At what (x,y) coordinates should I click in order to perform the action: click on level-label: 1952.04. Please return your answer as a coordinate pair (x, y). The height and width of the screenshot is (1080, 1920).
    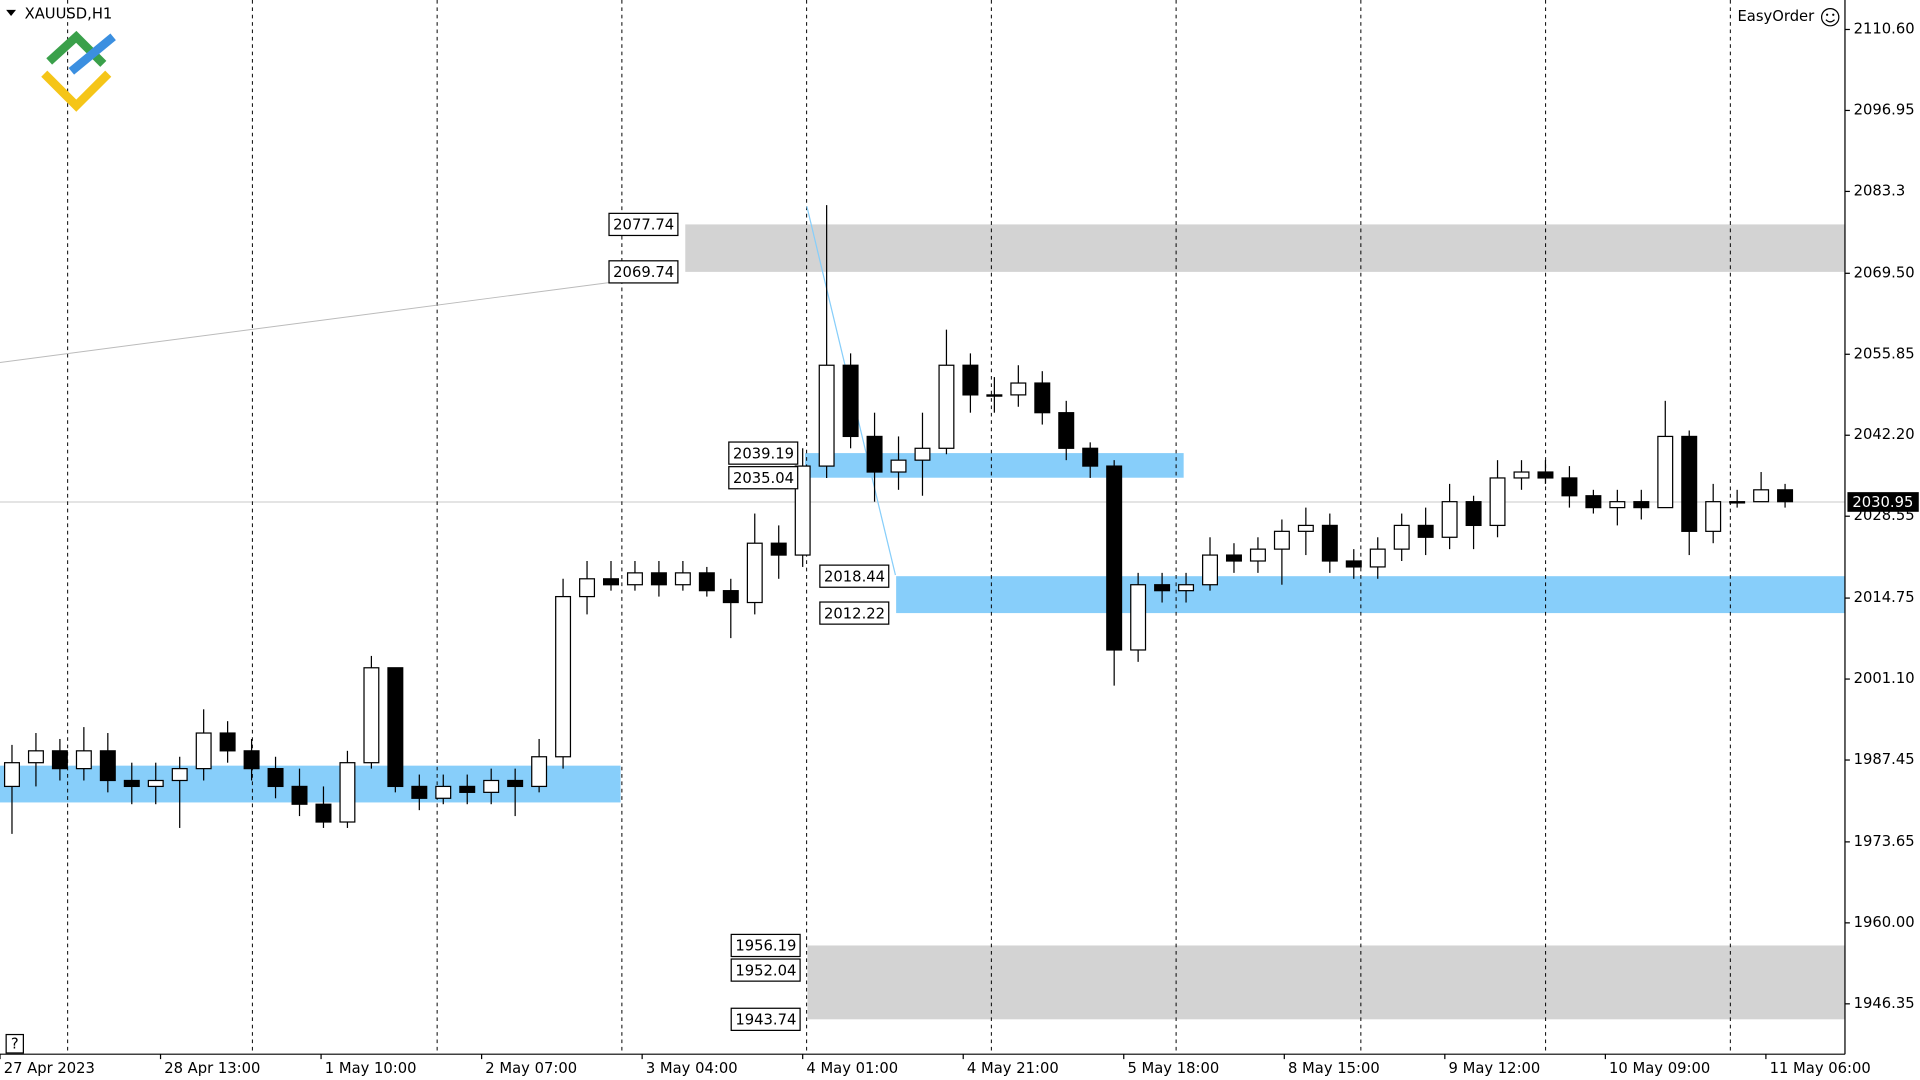
    Looking at the image, I should click on (765, 970).